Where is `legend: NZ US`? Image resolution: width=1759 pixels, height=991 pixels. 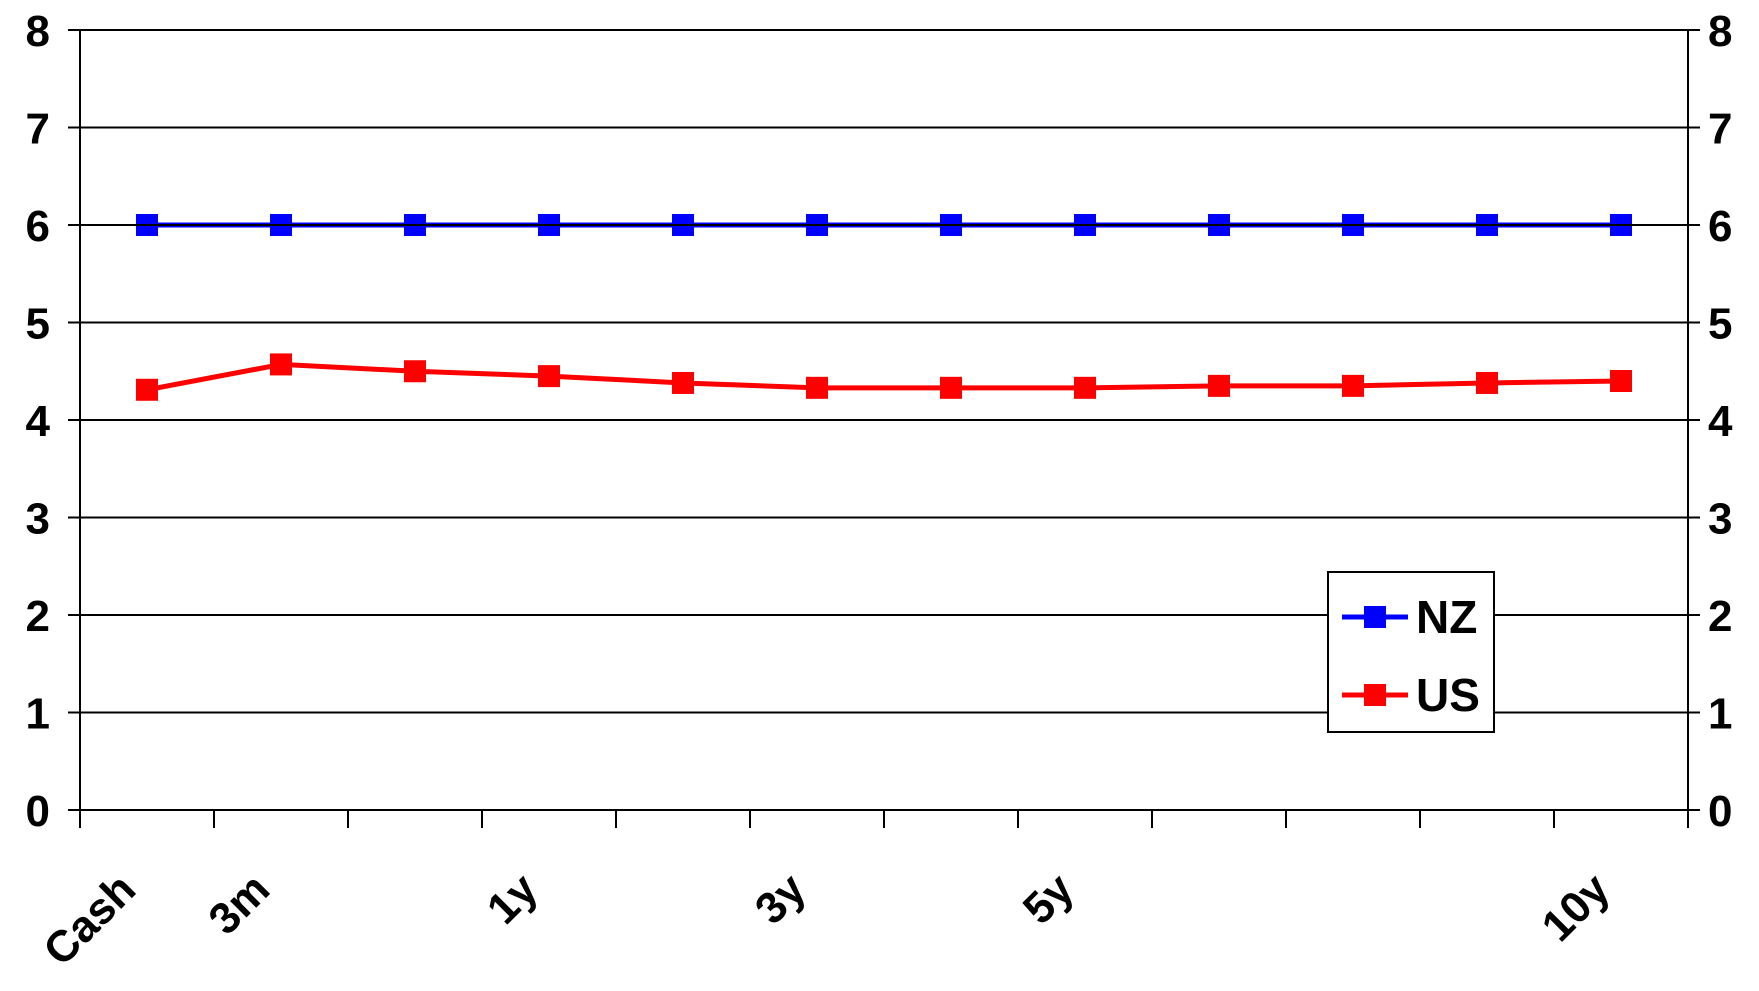 legend: NZ US is located at coordinates (1411, 652).